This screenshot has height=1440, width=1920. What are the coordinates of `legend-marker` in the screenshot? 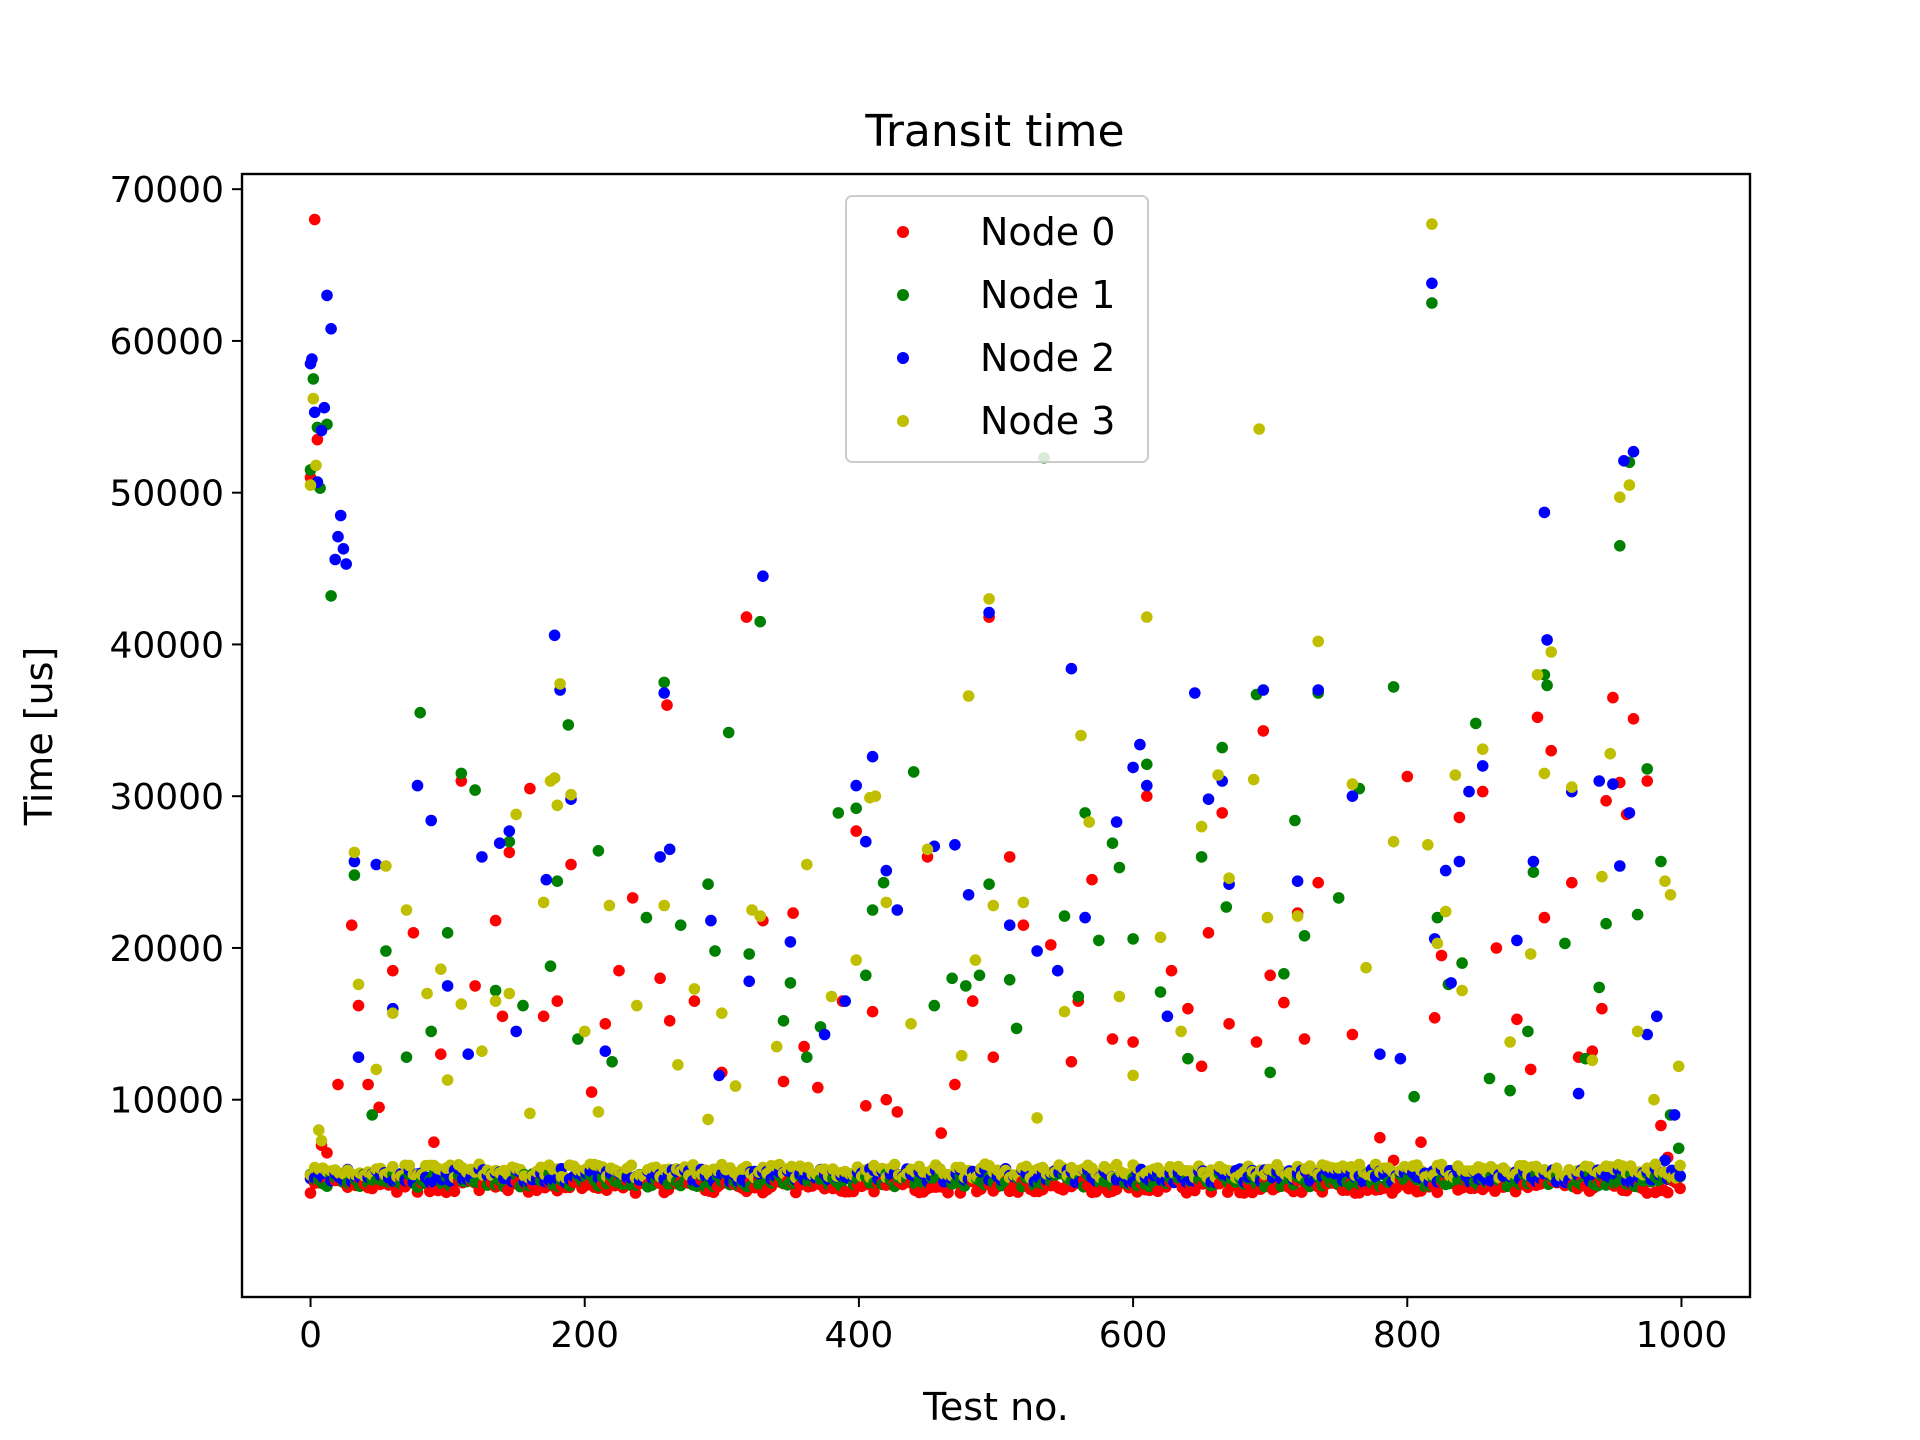 It's located at (903, 421).